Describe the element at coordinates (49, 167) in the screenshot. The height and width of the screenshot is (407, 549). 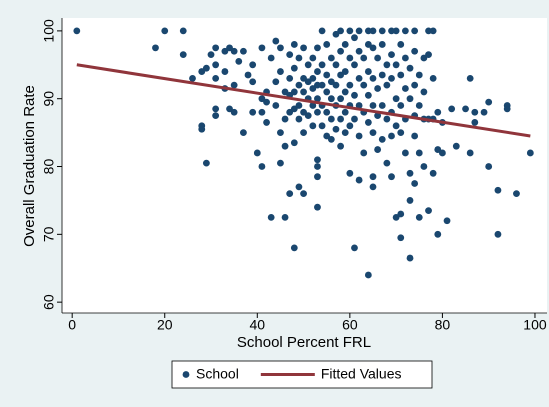
I see `y-tick-label: 80` at that location.